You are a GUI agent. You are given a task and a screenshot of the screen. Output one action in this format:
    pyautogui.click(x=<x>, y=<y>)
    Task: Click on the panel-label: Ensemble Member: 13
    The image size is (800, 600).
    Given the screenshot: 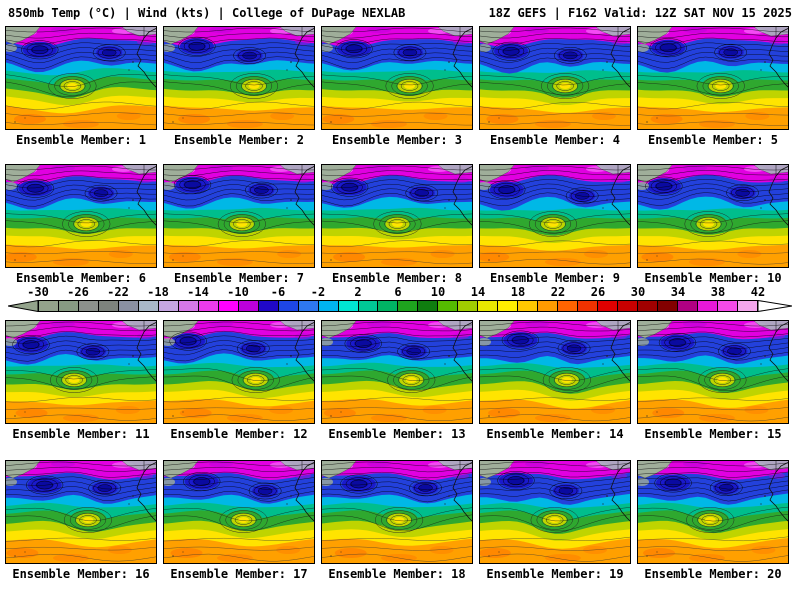 What is the action you would take?
    pyautogui.click(x=397, y=434)
    